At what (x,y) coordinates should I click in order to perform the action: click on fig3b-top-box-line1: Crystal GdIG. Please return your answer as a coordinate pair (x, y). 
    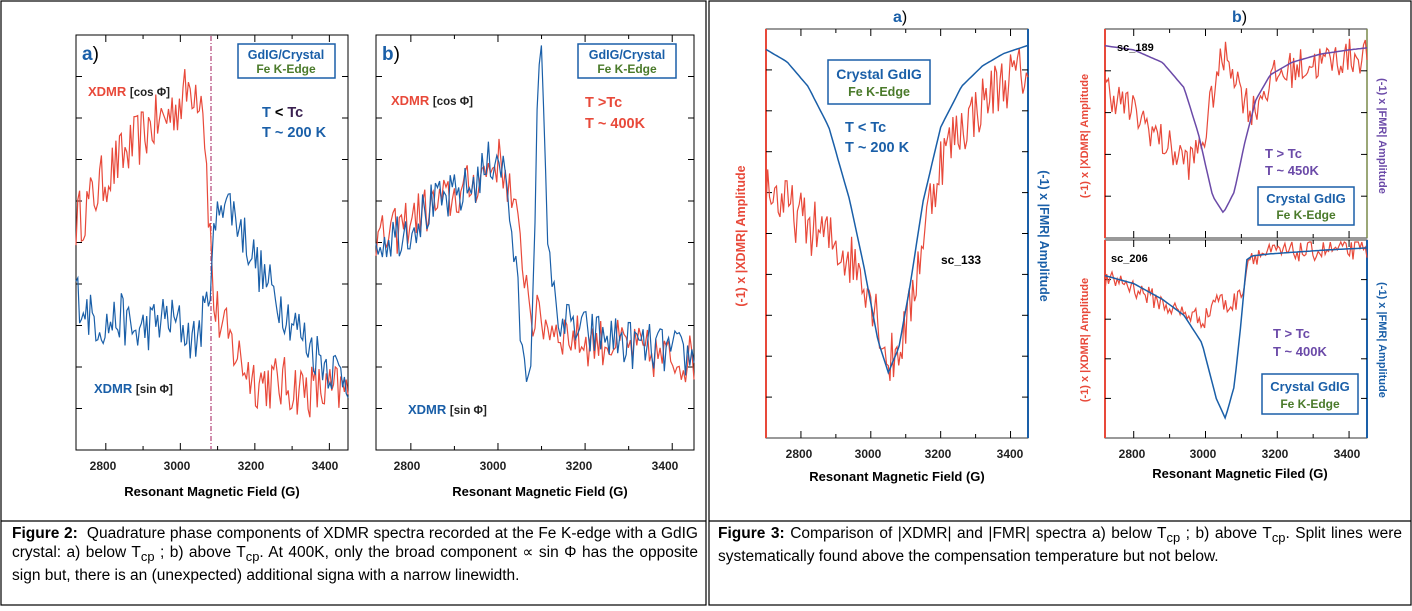
    Looking at the image, I should click on (1305, 198).